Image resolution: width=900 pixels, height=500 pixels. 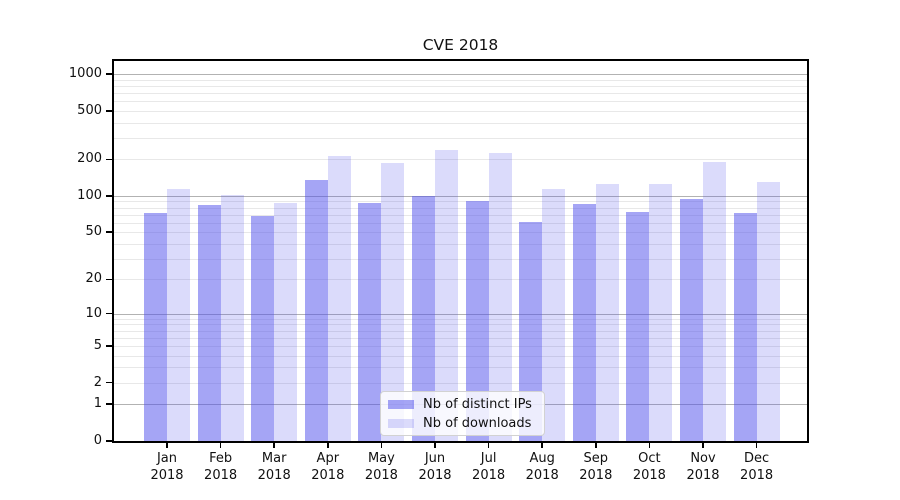 What do you see at coordinates (89, 110) in the screenshot?
I see `y-tick-label: 500` at bounding box center [89, 110].